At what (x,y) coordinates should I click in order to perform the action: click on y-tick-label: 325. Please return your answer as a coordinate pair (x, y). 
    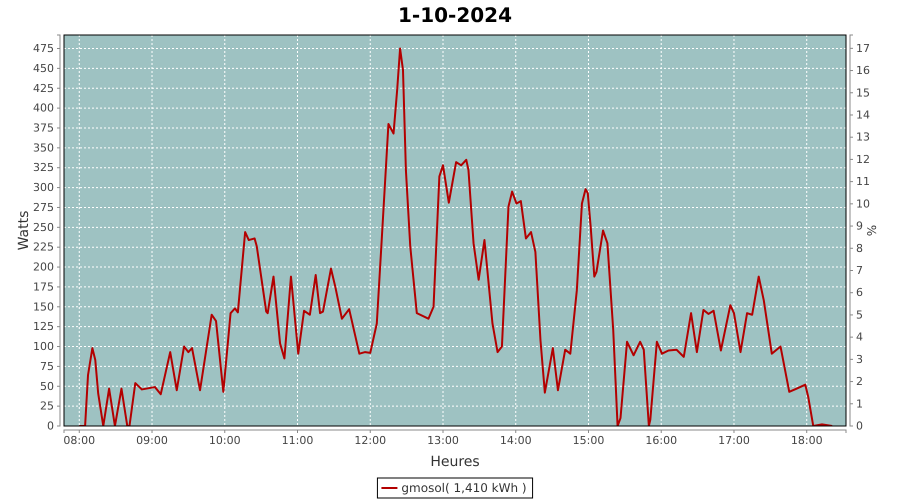
    Looking at the image, I should click on (43, 167).